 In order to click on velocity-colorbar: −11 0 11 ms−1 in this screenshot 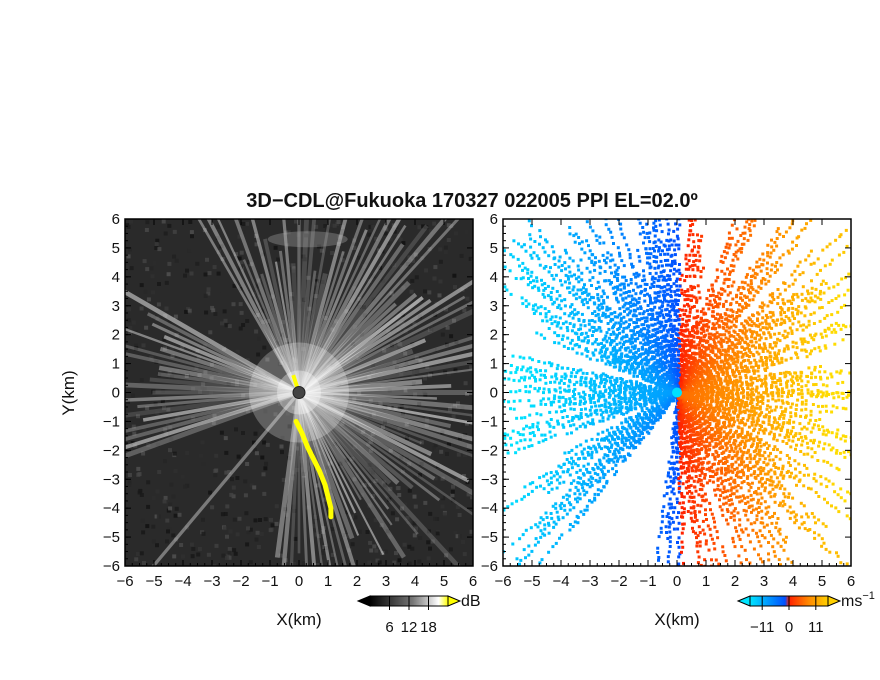, I will do `click(805, 613)`.